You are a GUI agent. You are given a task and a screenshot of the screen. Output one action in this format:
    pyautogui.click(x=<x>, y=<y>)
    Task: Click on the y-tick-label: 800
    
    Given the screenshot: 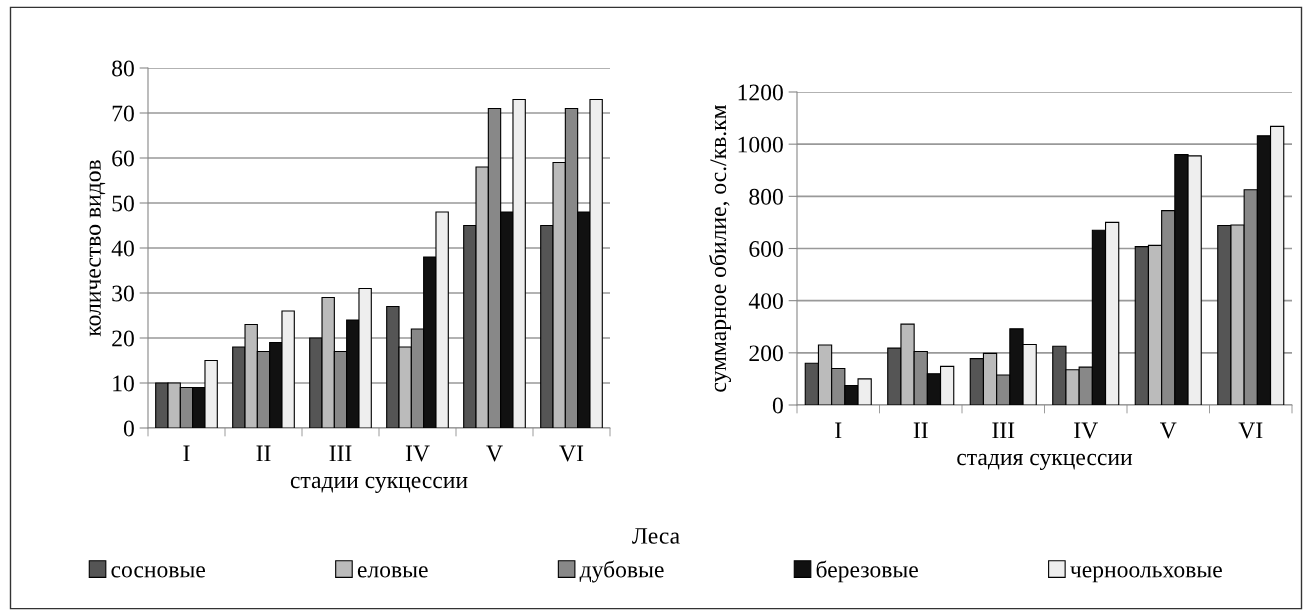 What is the action you would take?
    pyautogui.click(x=766, y=196)
    